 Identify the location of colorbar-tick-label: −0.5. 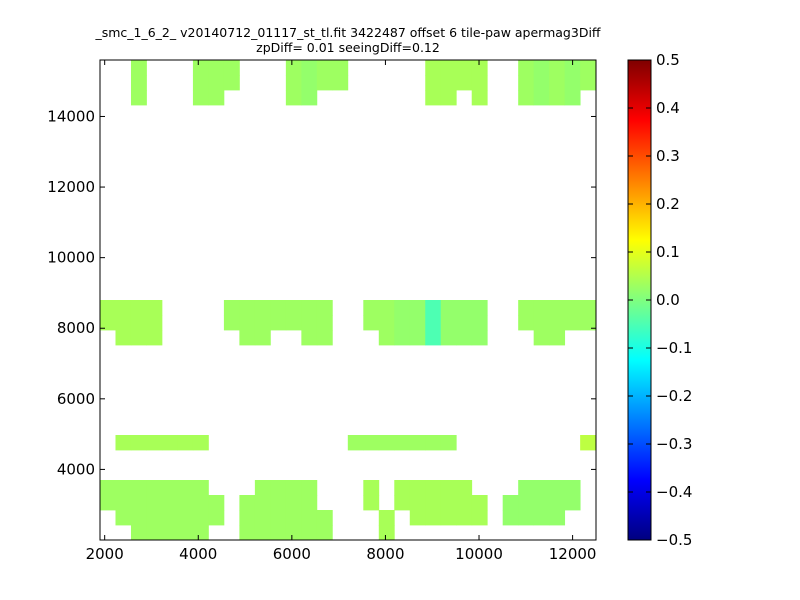
(674, 540).